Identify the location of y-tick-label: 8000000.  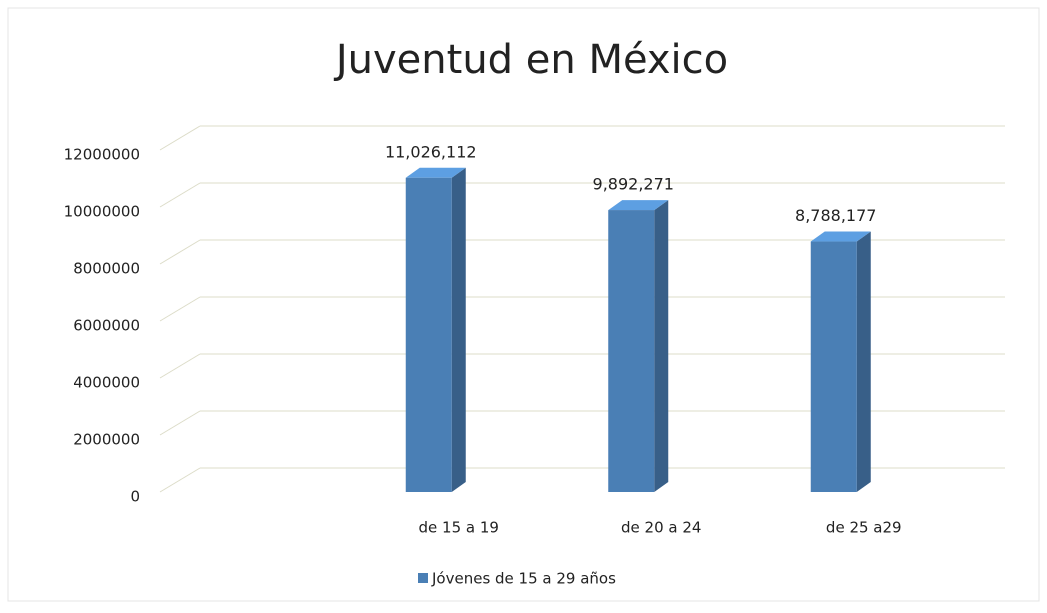
(106, 269).